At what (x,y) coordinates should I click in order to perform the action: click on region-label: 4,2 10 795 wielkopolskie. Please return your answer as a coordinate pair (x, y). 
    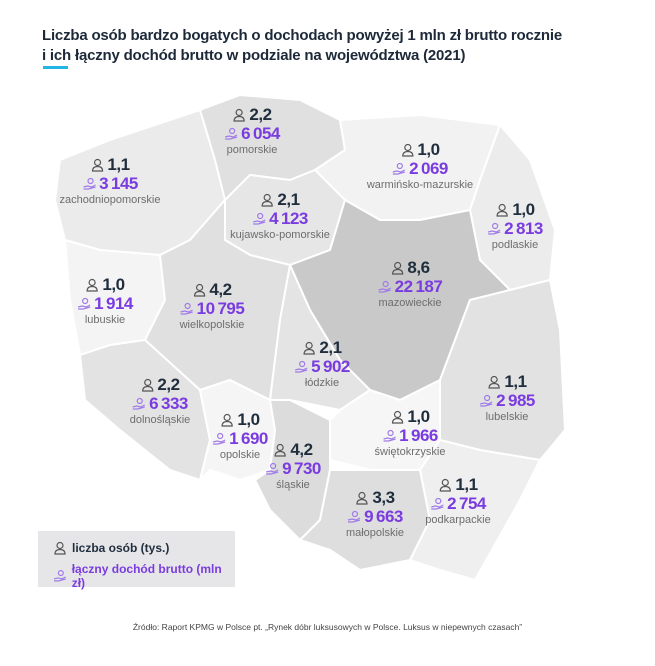
    Looking at the image, I should click on (212, 306).